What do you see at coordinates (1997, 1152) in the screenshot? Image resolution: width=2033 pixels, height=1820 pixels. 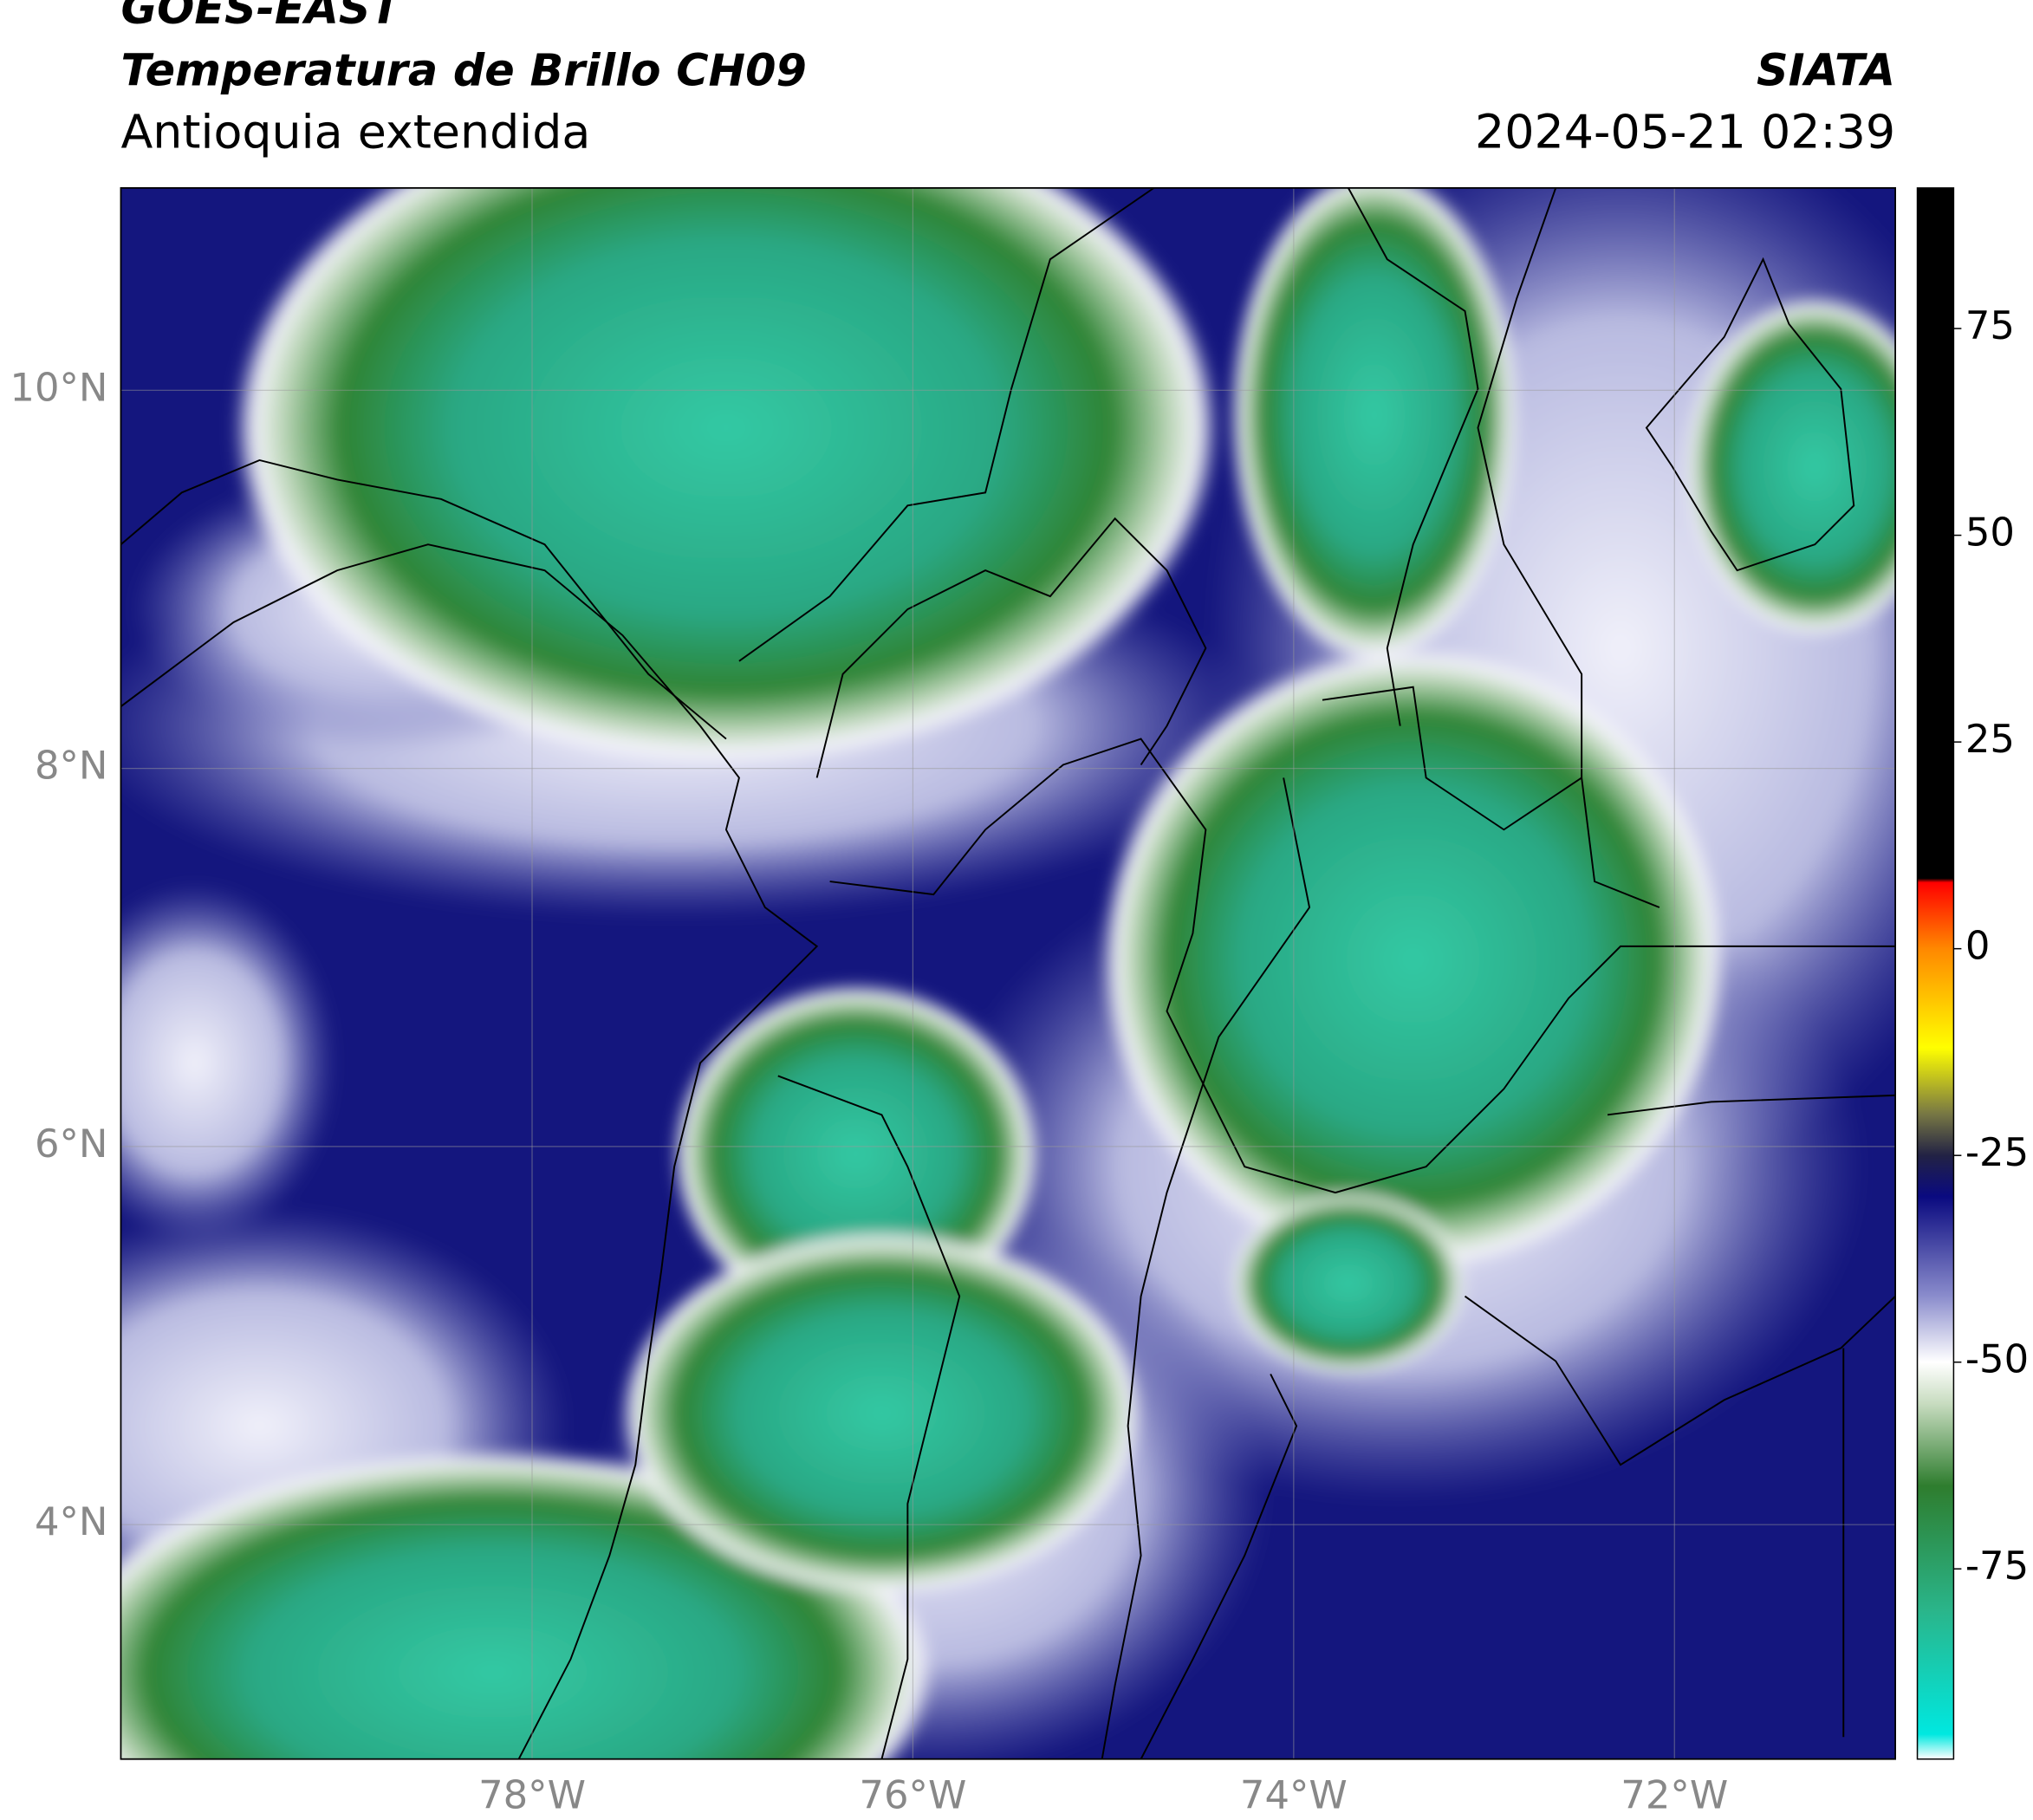 I see `colorbar-tick-label: -25` at bounding box center [1997, 1152].